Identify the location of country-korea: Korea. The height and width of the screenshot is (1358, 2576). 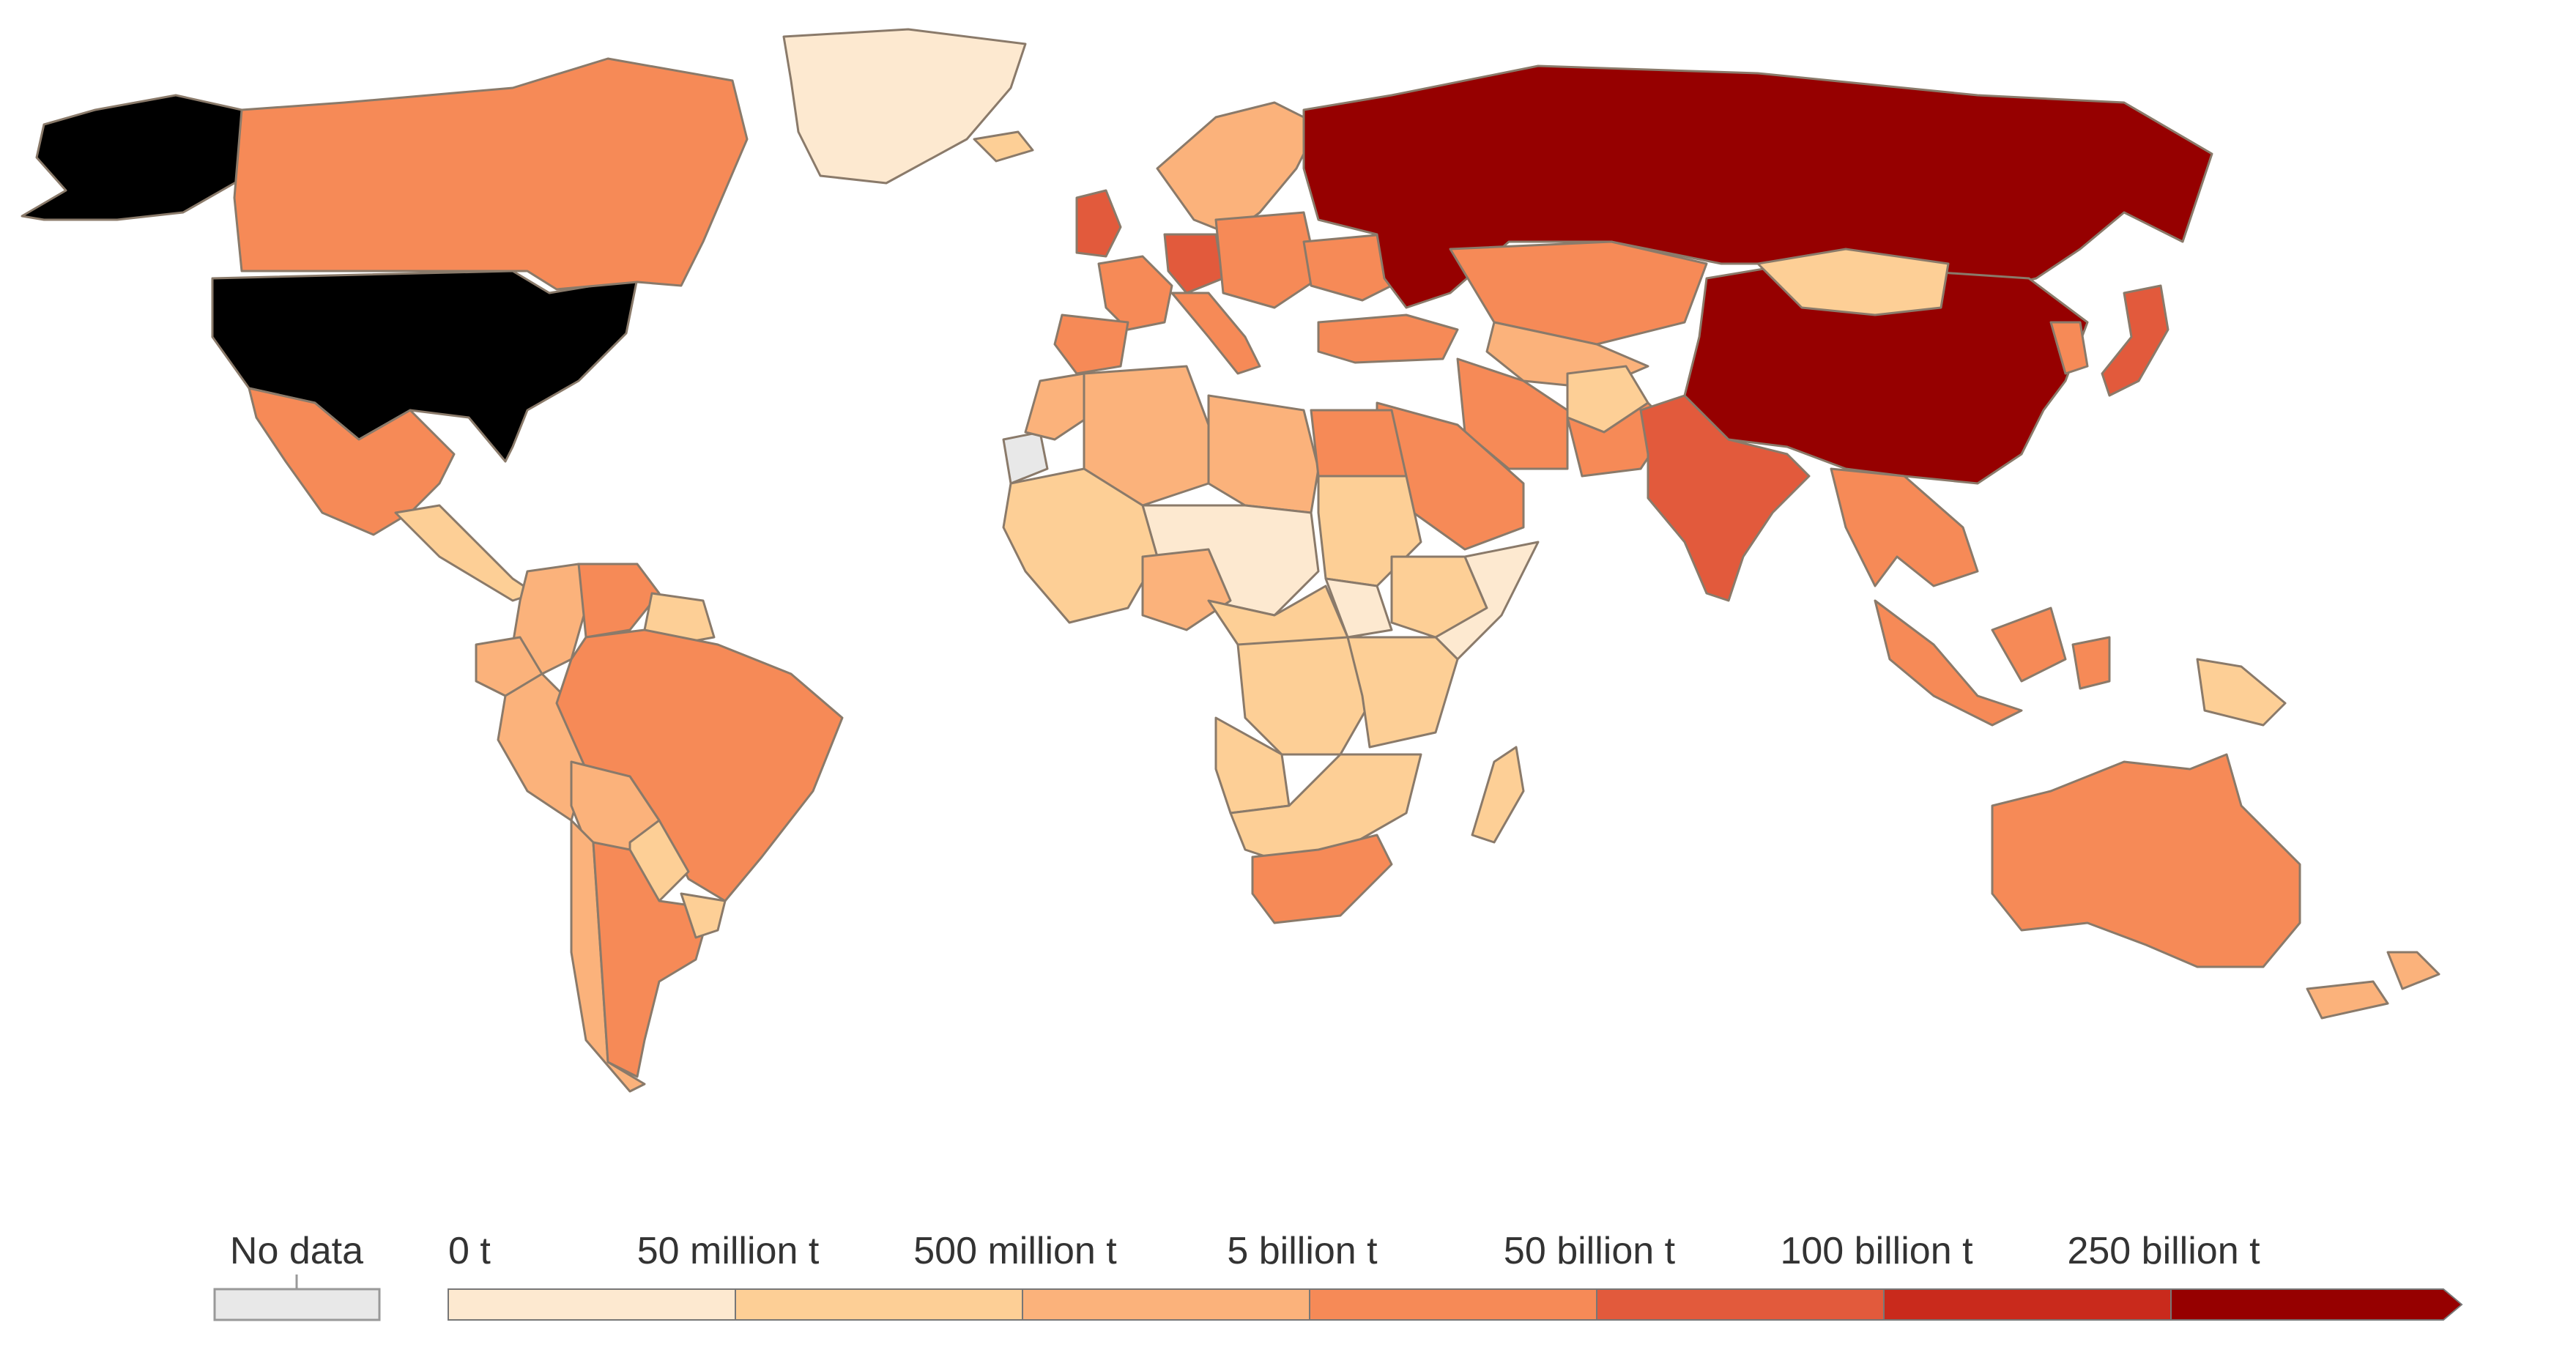
(2069, 348).